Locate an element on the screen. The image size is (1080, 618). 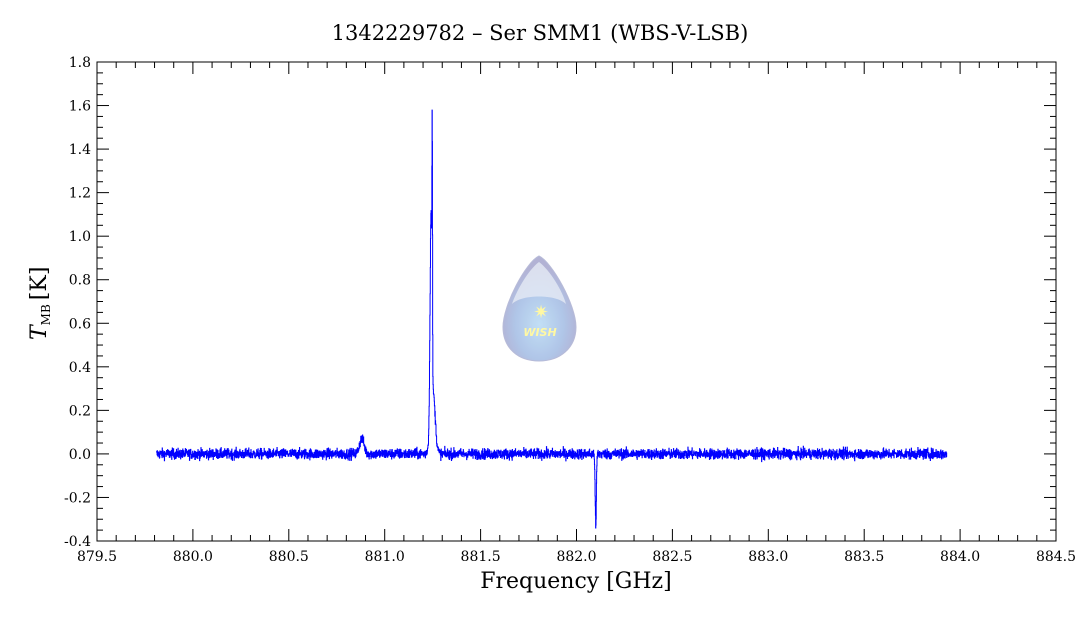
x-tick-label: 881.0 is located at coordinates (385, 557).